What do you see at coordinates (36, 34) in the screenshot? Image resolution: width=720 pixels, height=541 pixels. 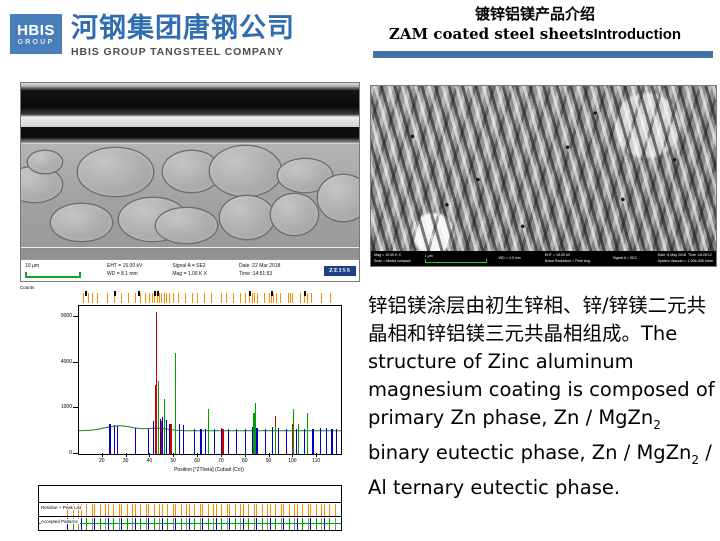 I see `hbis-logo-mark: HBIS GROUP` at bounding box center [36, 34].